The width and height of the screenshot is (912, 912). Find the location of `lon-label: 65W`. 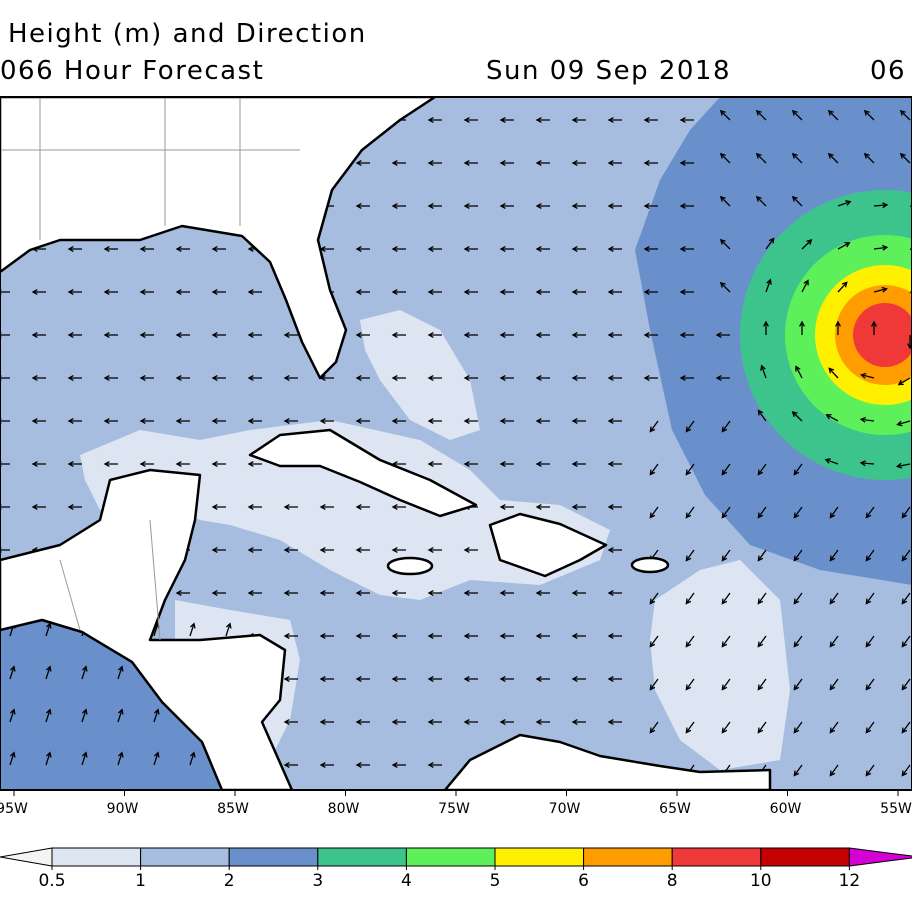

lon-label: 65W is located at coordinates (675, 809).